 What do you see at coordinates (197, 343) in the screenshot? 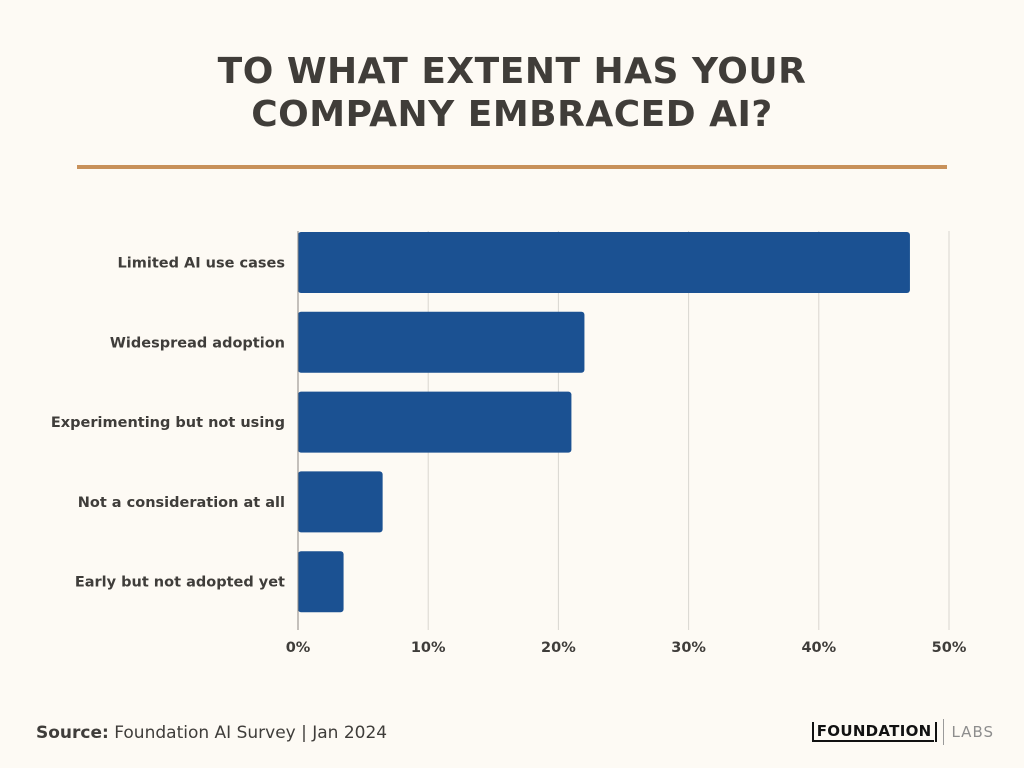
I see `category-label-1: Widespread adoption` at bounding box center [197, 343].